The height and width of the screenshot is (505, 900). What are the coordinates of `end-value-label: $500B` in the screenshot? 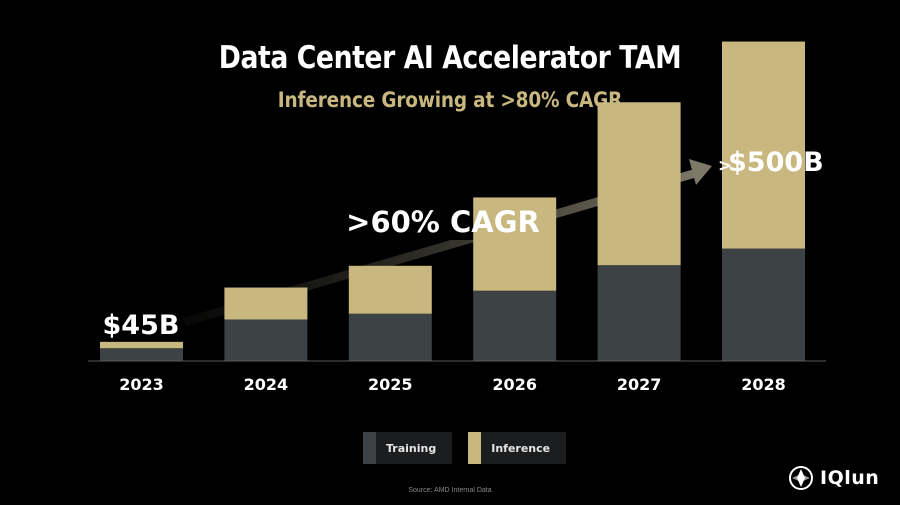 It's located at (776, 162).